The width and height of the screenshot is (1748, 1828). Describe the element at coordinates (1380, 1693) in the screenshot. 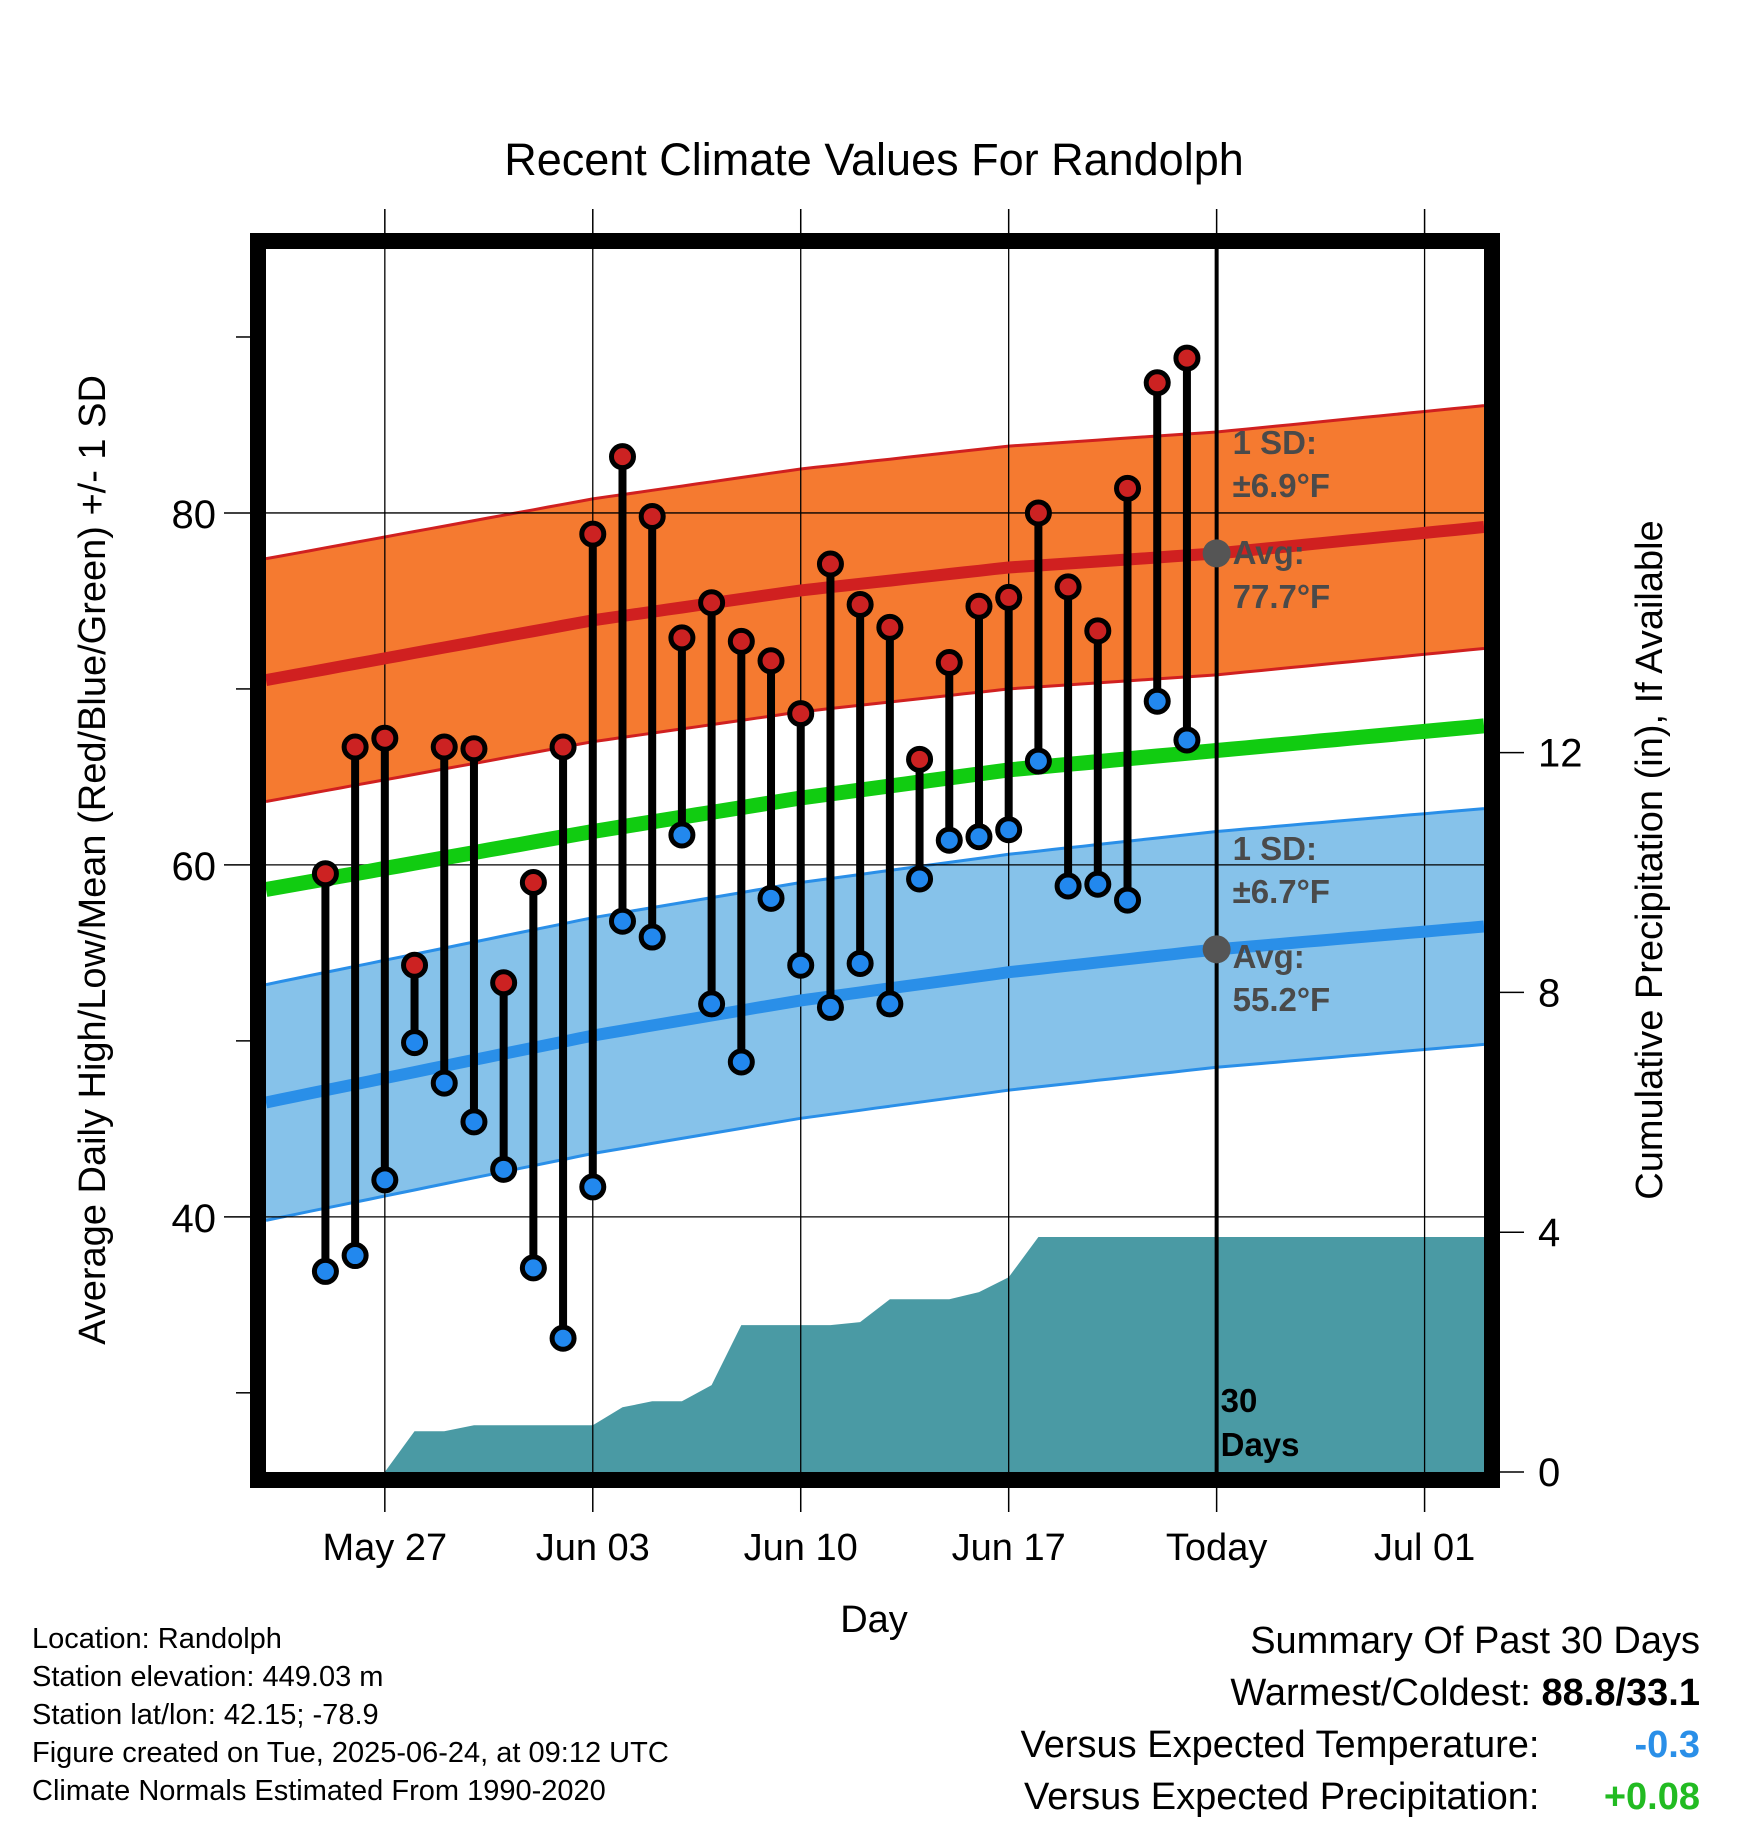

I see `warm-cold-label: Warmest/Coldest:` at that location.